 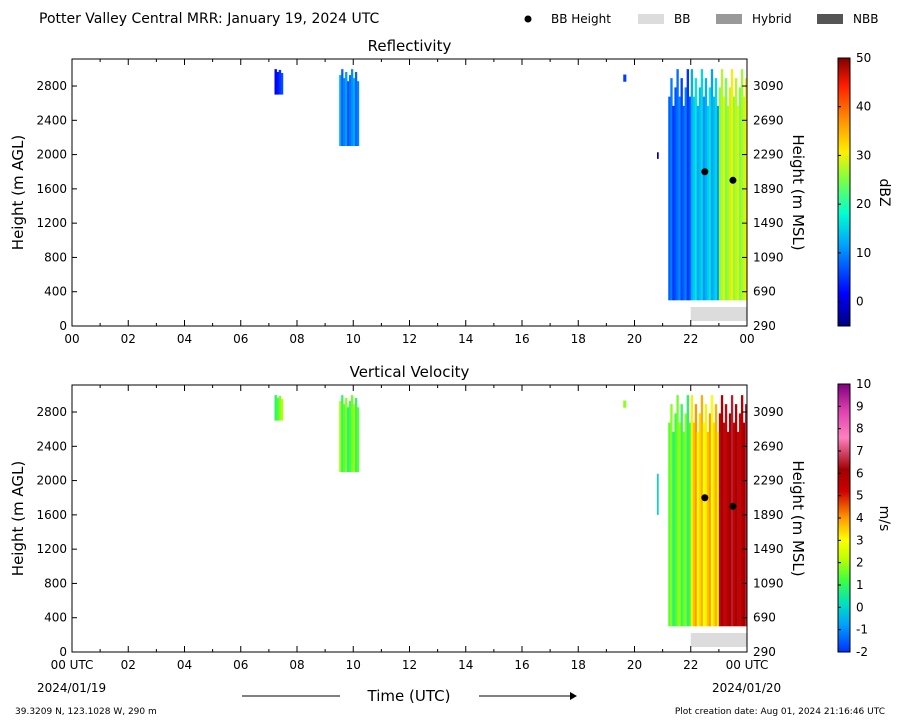 What do you see at coordinates (862, 652) in the screenshot?
I see `colorbar-tick-label: -2` at bounding box center [862, 652].